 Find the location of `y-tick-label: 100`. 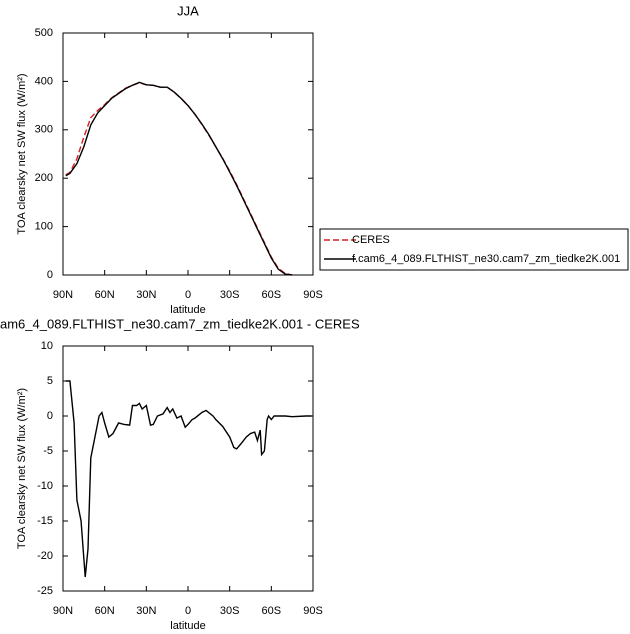

y-tick-label: 100 is located at coordinates (44, 227).